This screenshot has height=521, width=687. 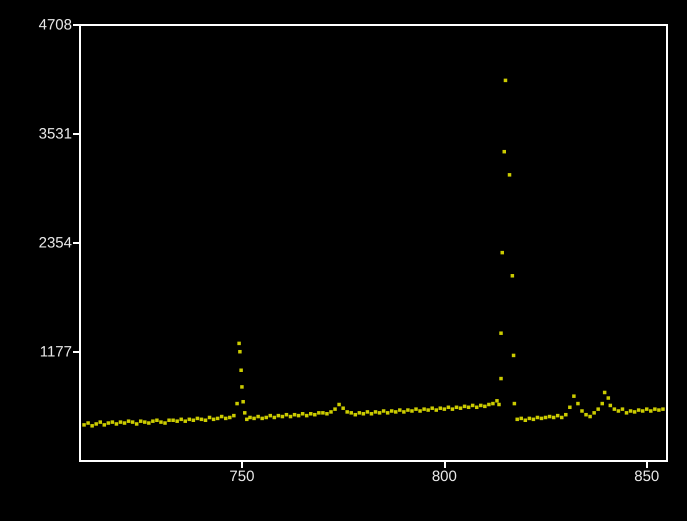 What do you see at coordinates (55, 134) in the screenshot?
I see `y-tick-label: 3531` at bounding box center [55, 134].